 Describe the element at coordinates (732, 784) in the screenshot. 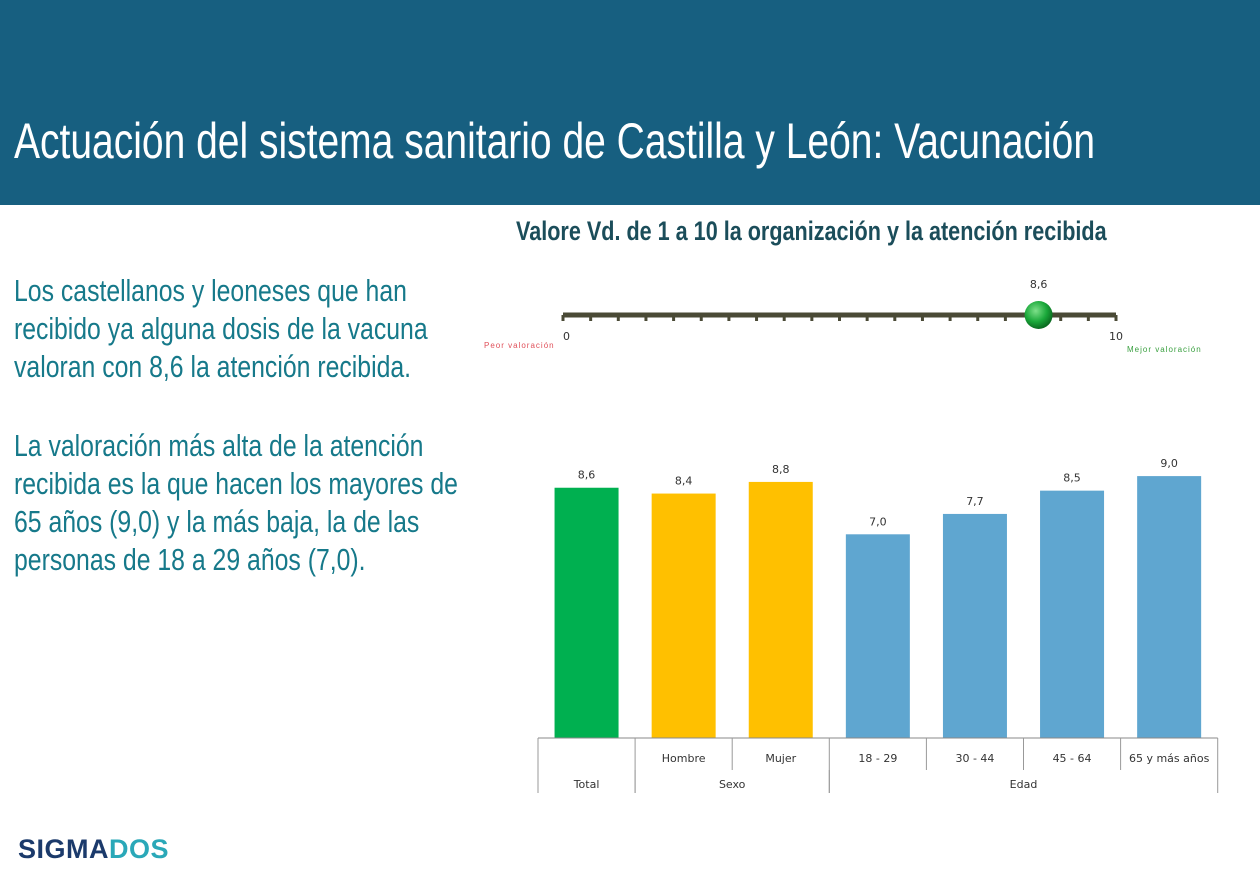

I see `group-label: Sexo` at that location.